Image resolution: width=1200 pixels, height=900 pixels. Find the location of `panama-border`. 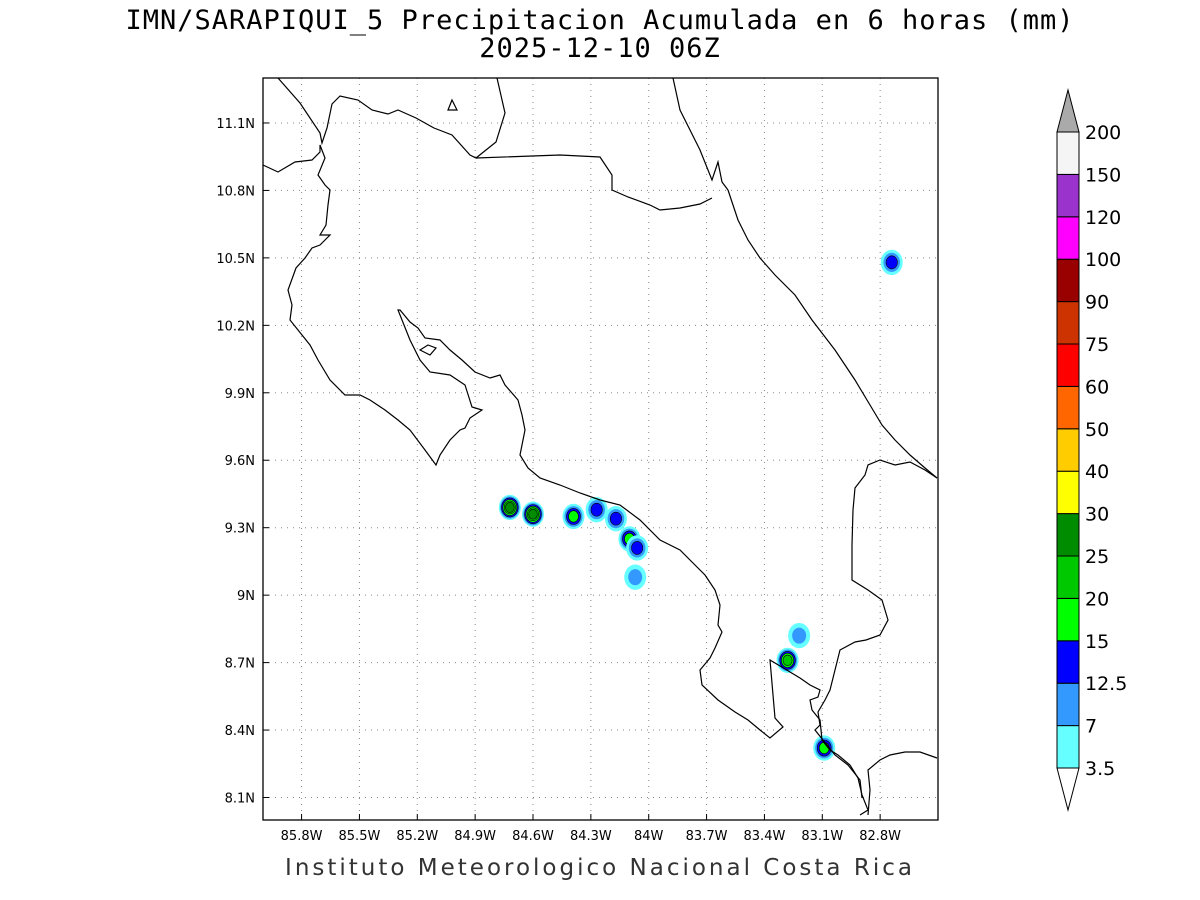

panama-border is located at coordinates (876, 629).